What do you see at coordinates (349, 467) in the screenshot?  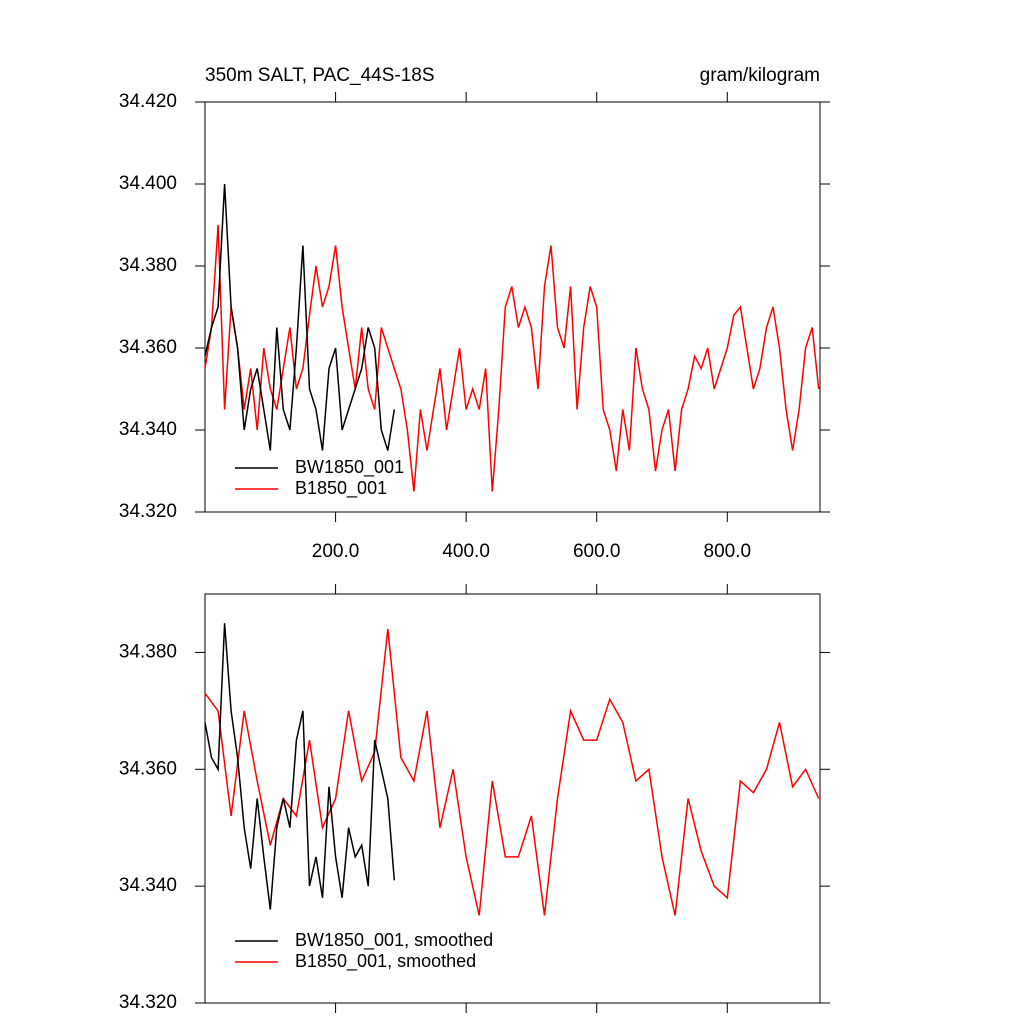 I see `legend-label: BW1850_001` at bounding box center [349, 467].